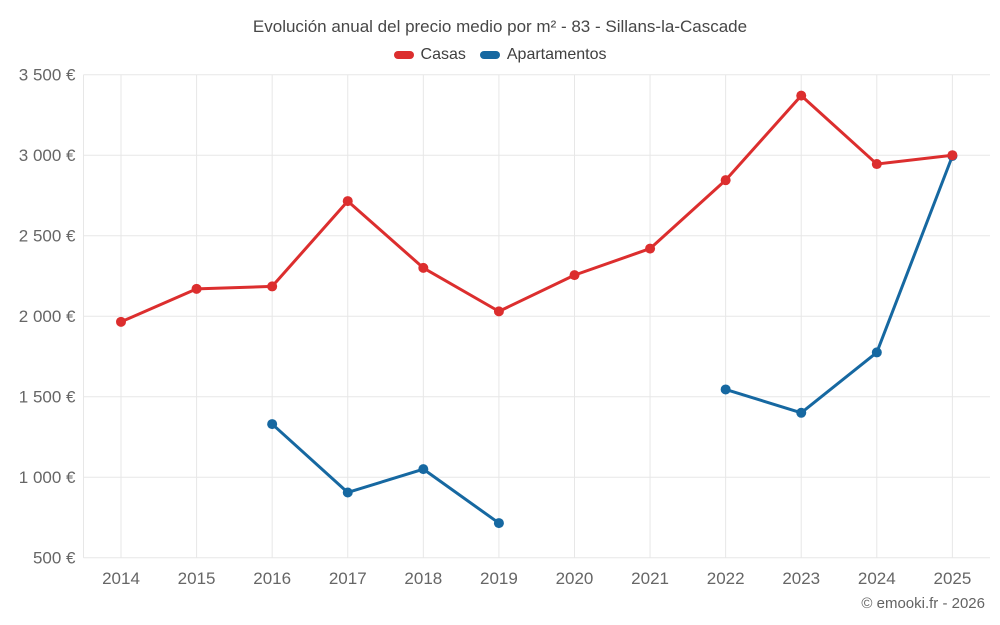 Image resolution: width=1000 pixels, height=625 pixels. I want to click on data-point-apartamentos-2022, so click(725, 389).